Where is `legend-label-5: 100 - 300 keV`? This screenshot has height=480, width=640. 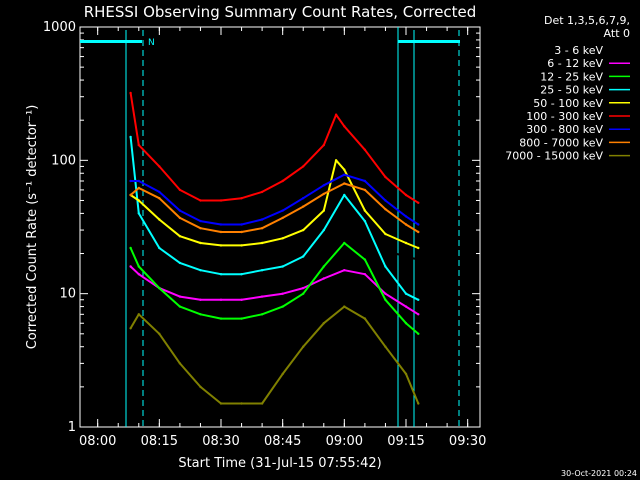
legend-label-5: 100 - 300 keV is located at coordinates (564, 116).